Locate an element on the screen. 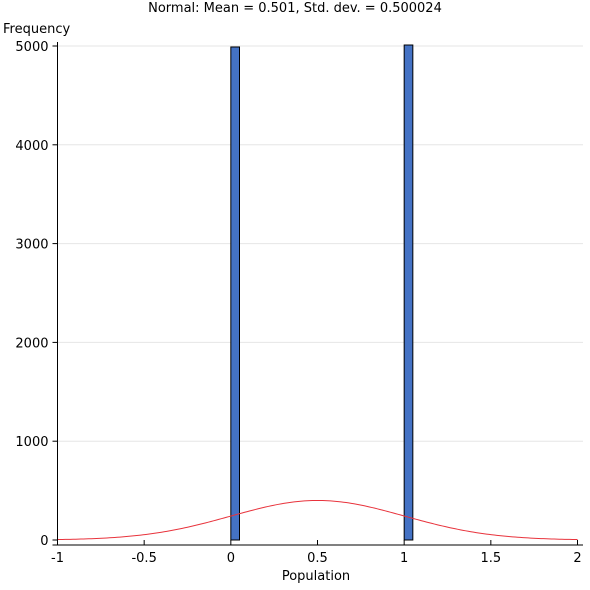 The width and height of the screenshot is (590, 590). y-tick-label: 3000 is located at coordinates (31, 245).